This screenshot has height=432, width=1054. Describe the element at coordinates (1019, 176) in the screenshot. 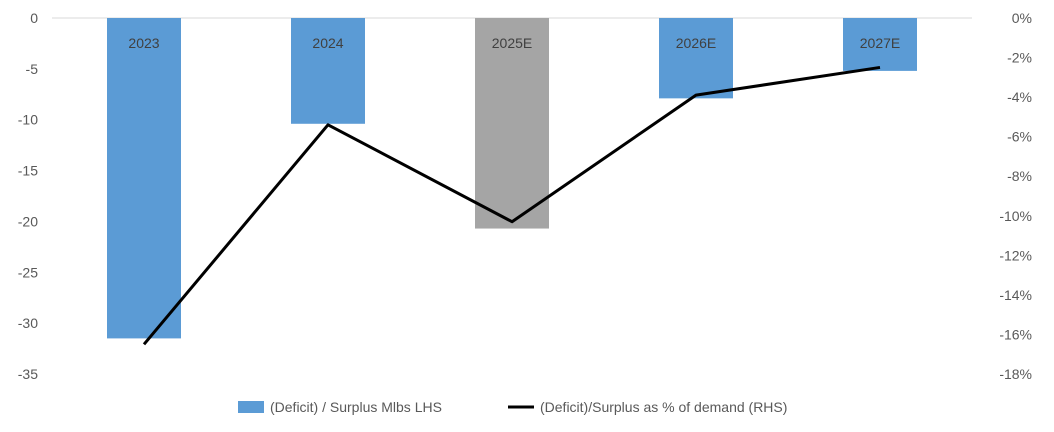

I see `right-tick-label: -8%` at that location.